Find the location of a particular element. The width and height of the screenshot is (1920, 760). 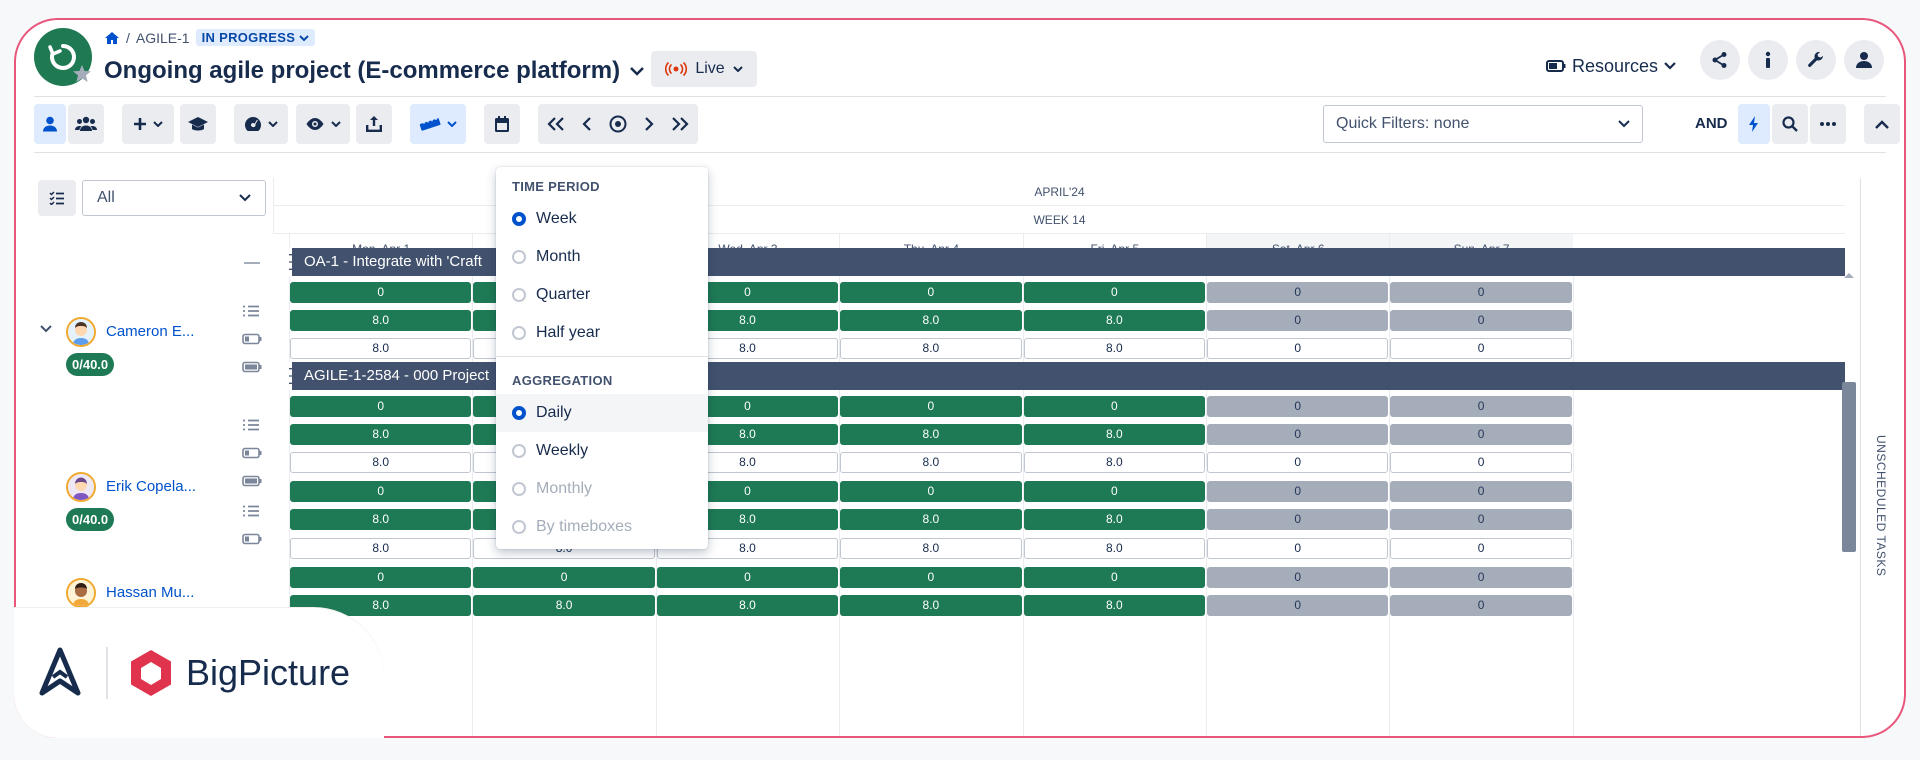

quick-filters-select: Quick Filters: none is located at coordinates (1483, 124).